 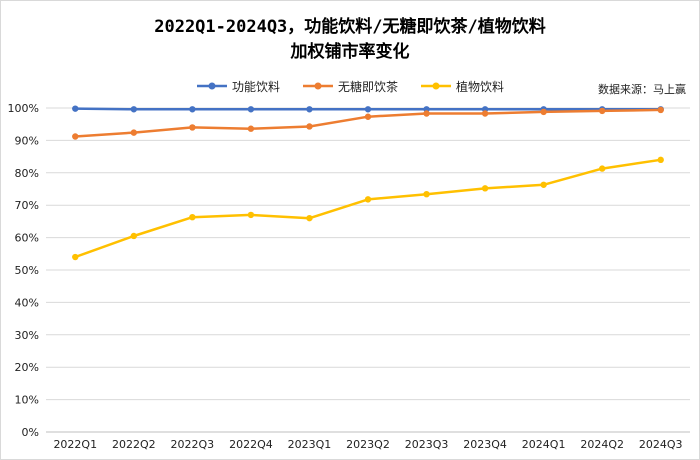 I want to click on x-tick-label: 2023Q2, so click(x=368, y=444).